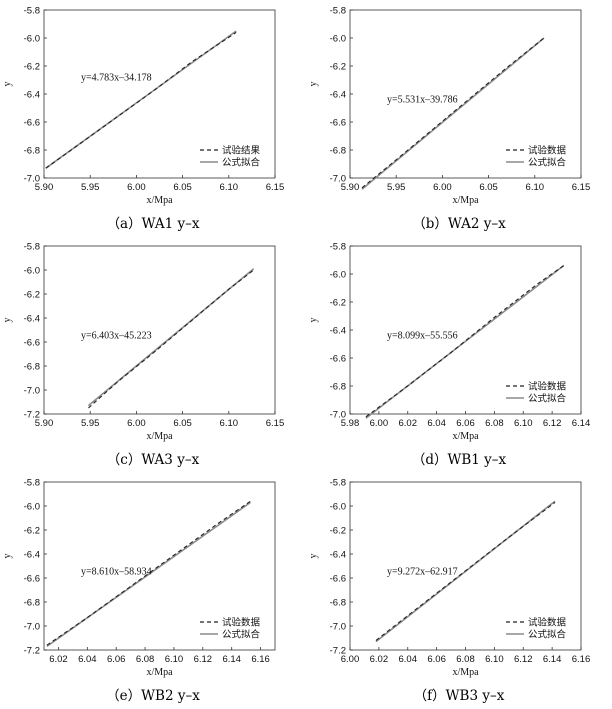 The width and height of the screenshot is (612, 709). What do you see at coordinates (422, 571) in the screenshot?
I see `fit-equation: y=9.272x–62.917` at bounding box center [422, 571].